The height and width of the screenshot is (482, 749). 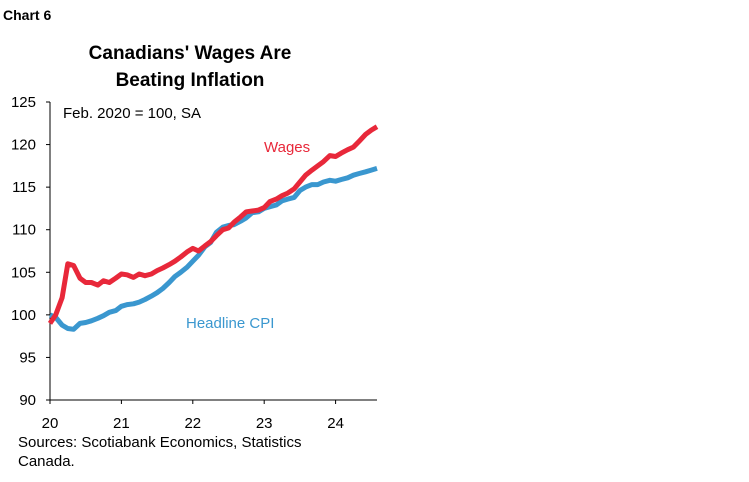 I want to click on y-tick-label: 120, so click(x=23, y=145).